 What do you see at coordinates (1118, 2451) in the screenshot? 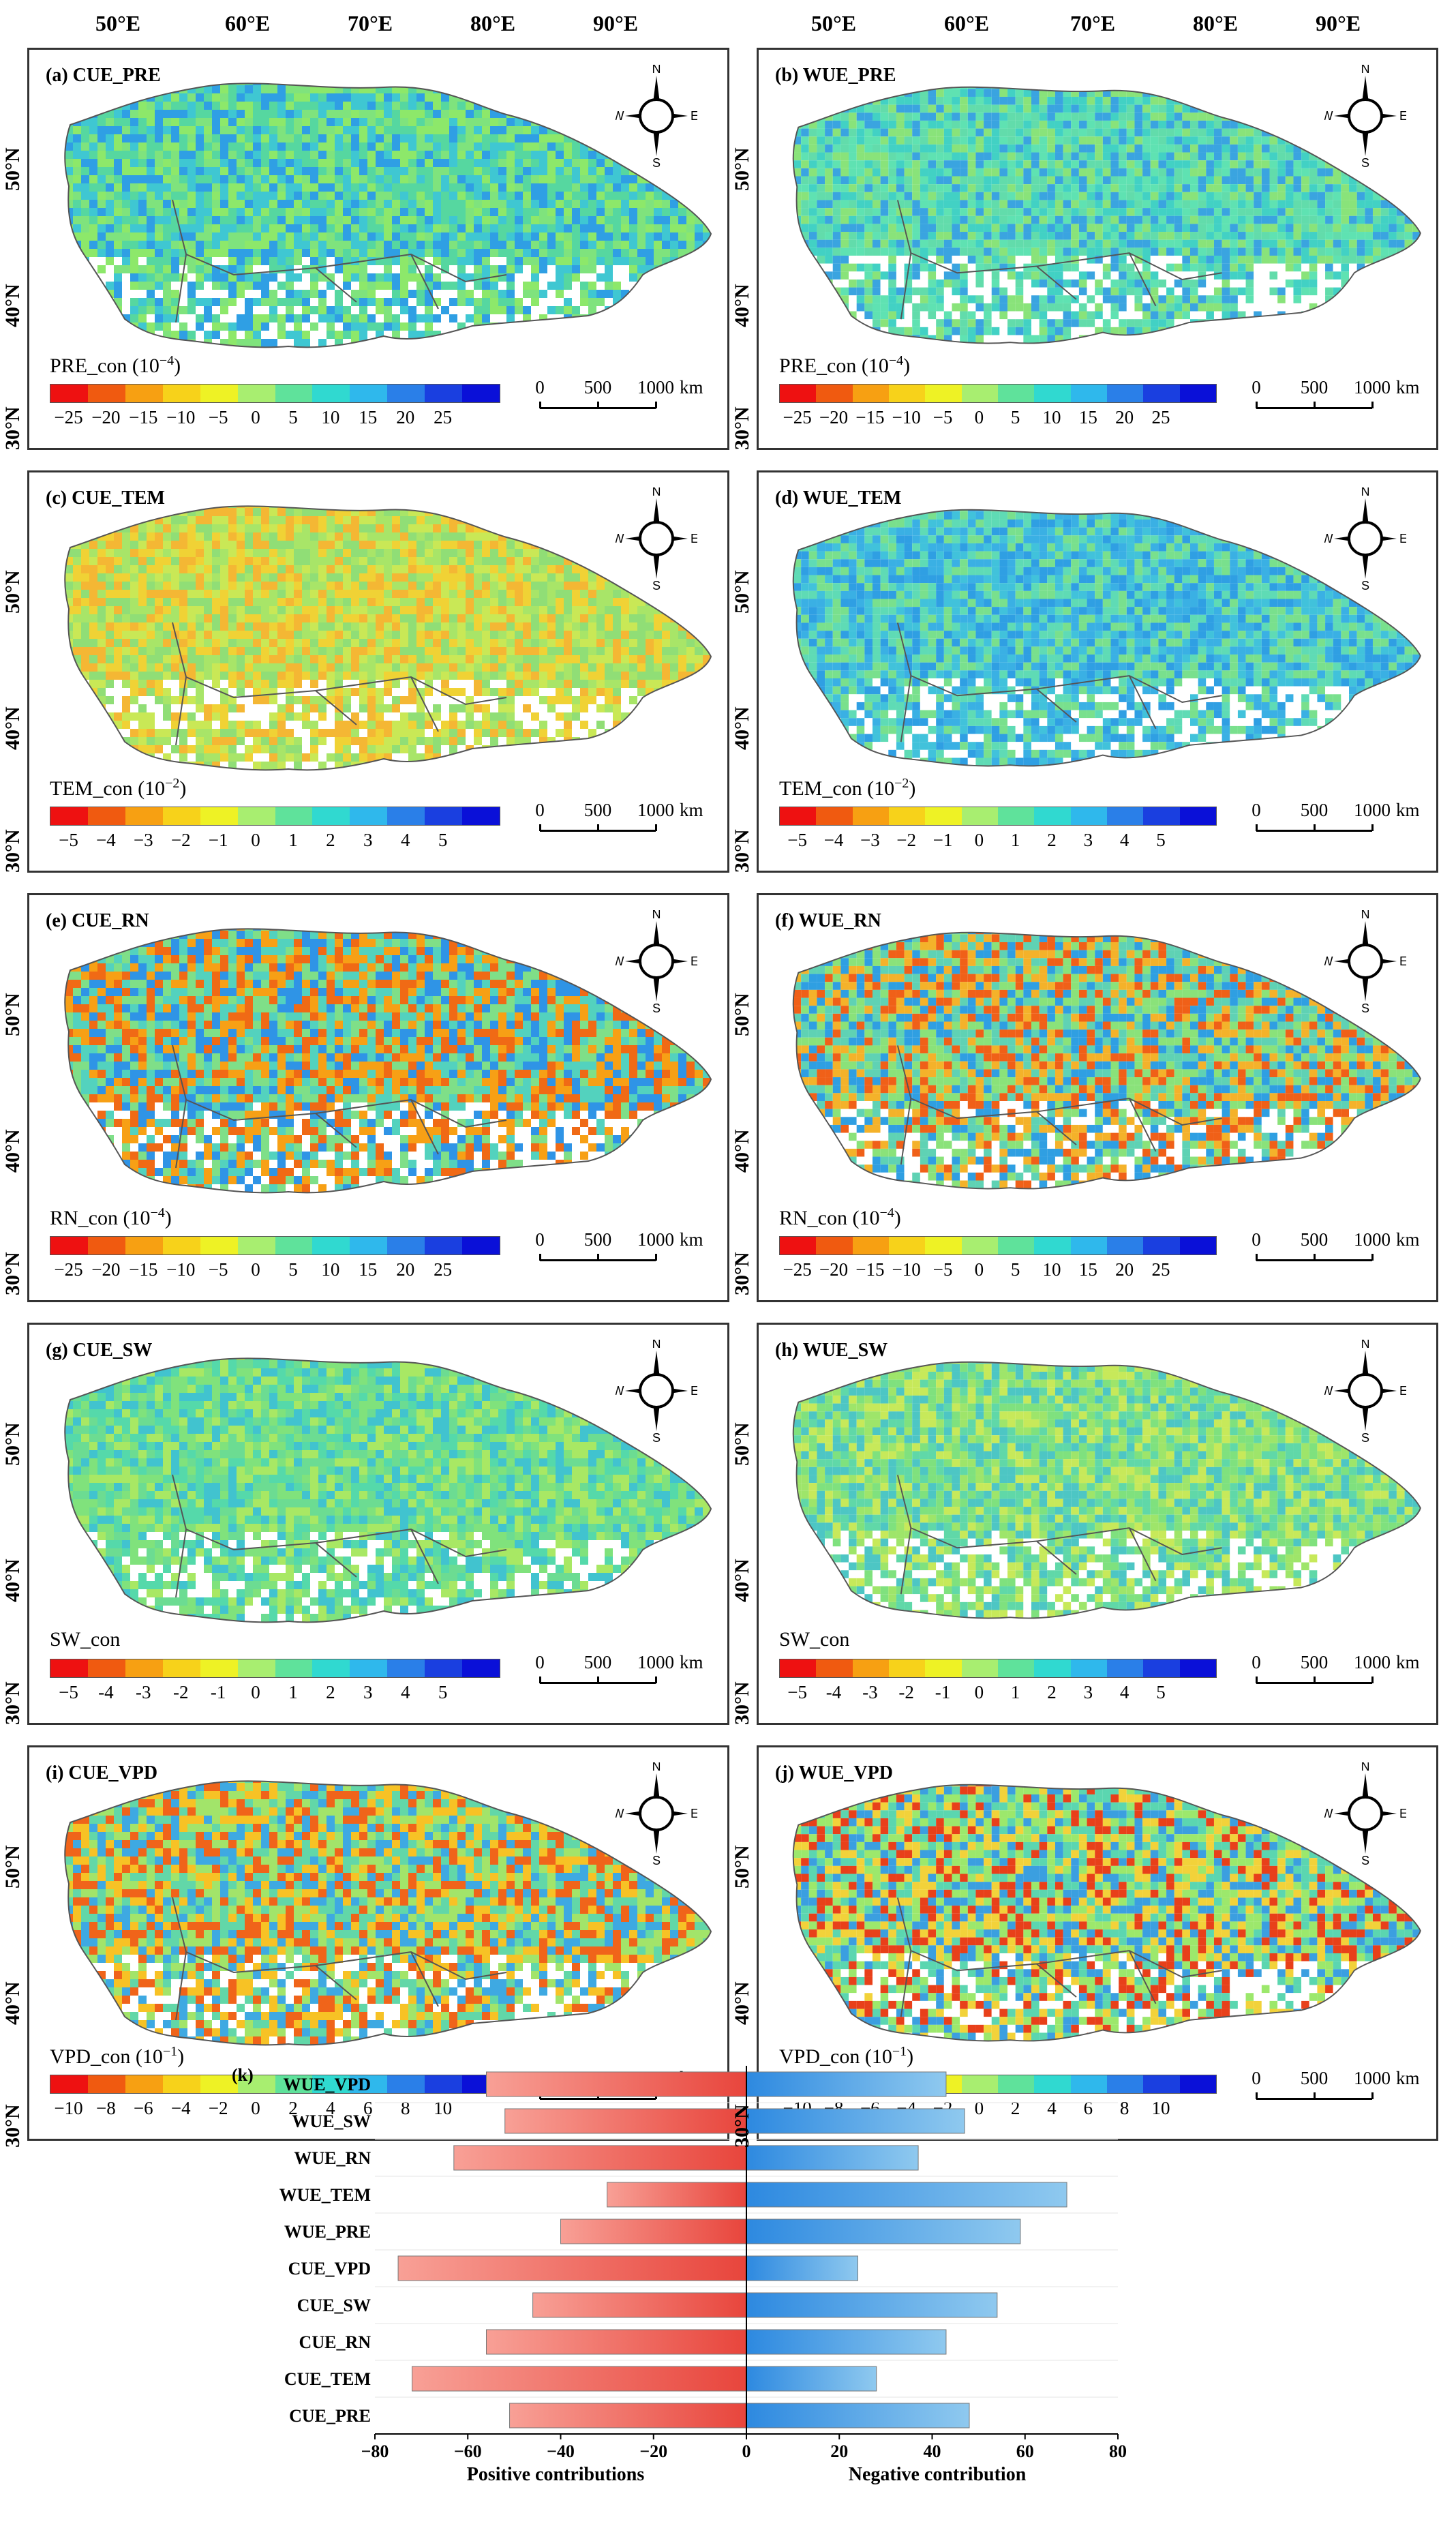
I see `x-tick-label: 80` at bounding box center [1118, 2451].